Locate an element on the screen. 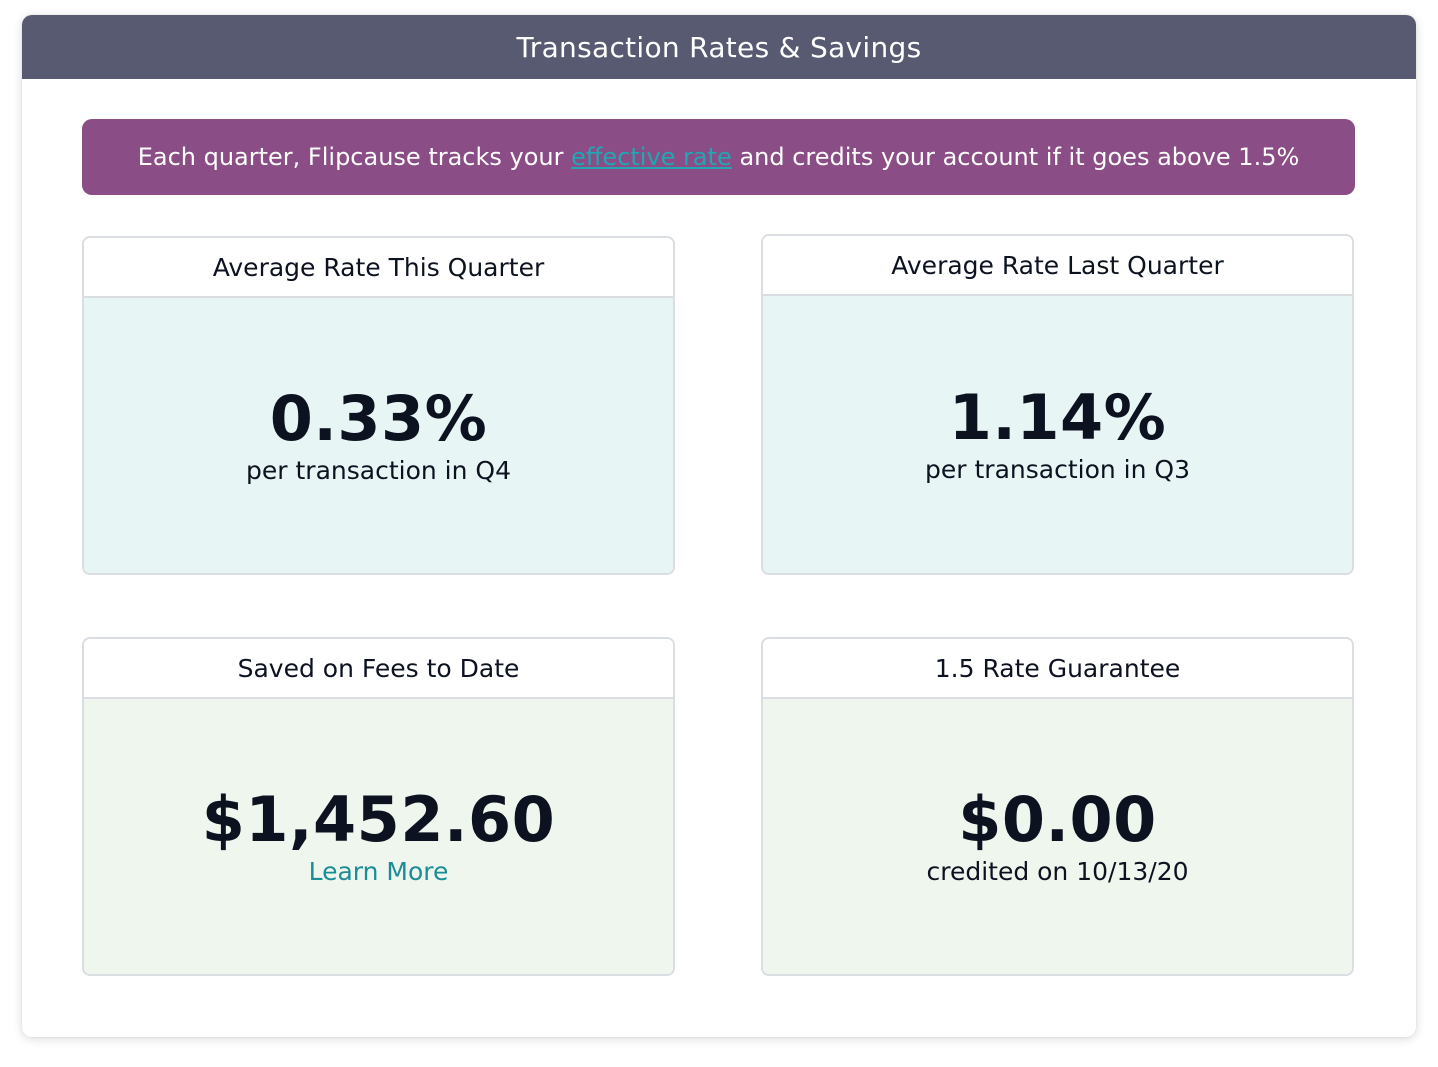  card-title: 1.5 Rate Guarantee is located at coordinates (1057, 668).